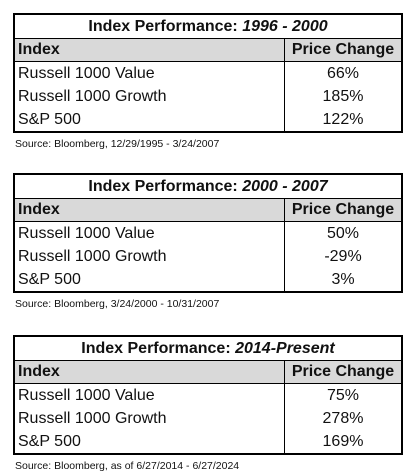 Image resolution: width=414 pixels, height=473 pixels. What do you see at coordinates (285, 26) in the screenshot?
I see `title-period: 1996 - 2000` at bounding box center [285, 26].